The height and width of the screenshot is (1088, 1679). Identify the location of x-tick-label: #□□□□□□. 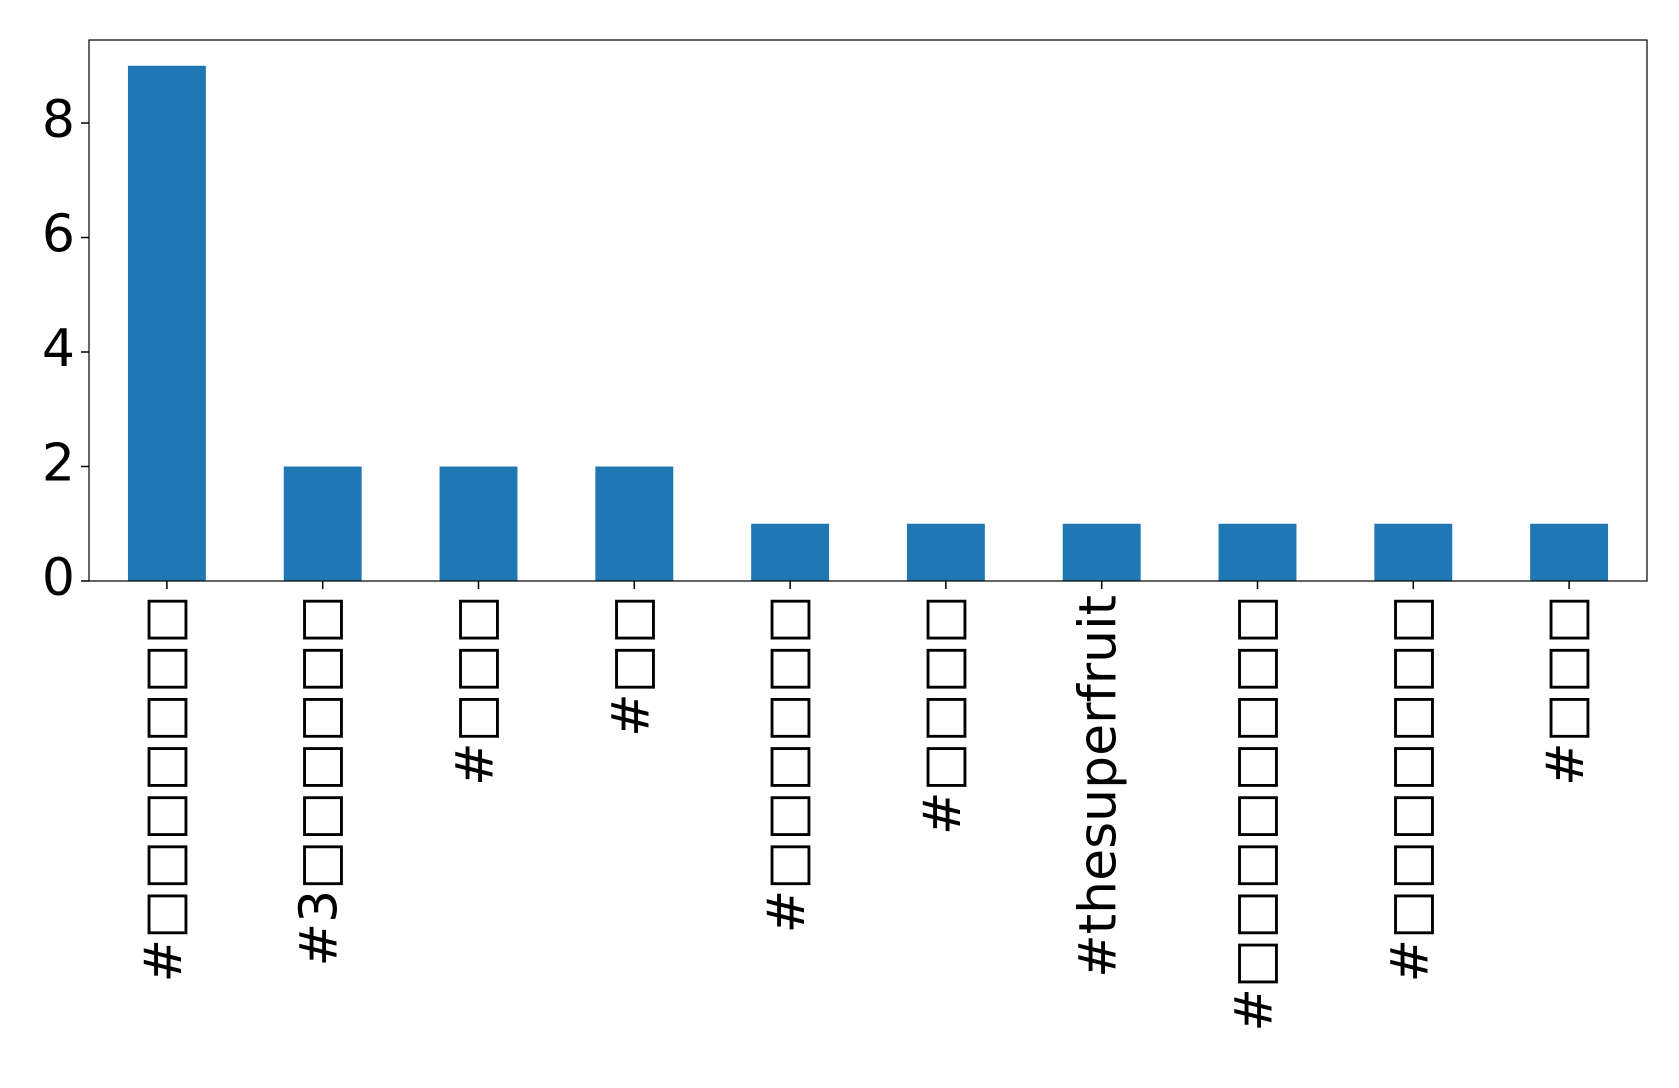
(787, 764).